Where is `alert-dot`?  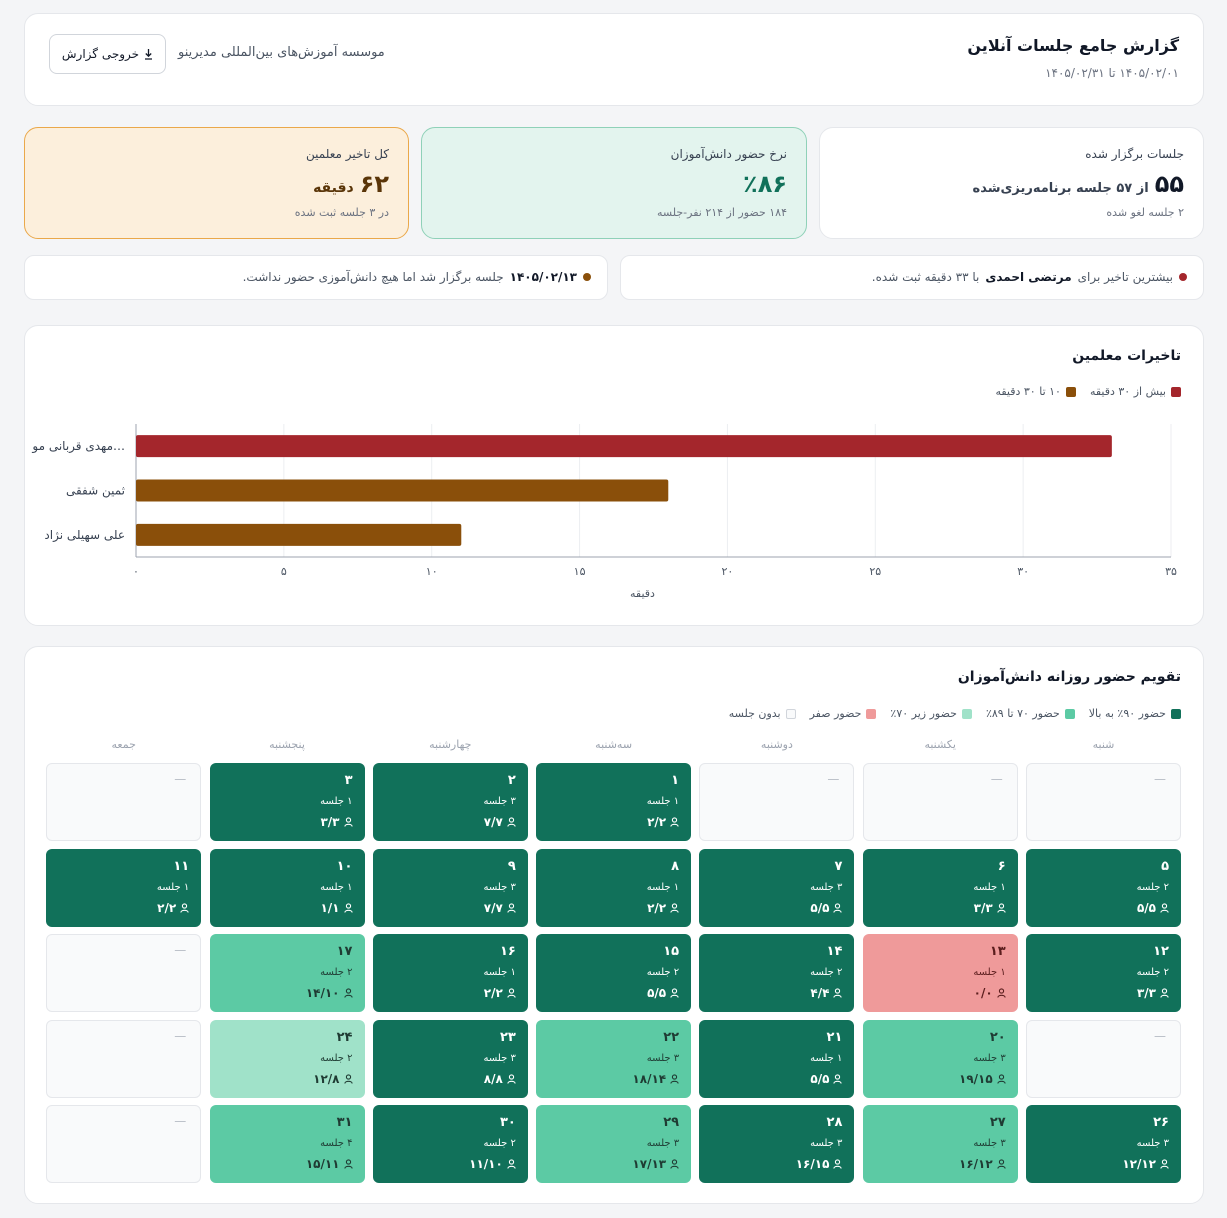
alert-dot is located at coordinates (1183, 277).